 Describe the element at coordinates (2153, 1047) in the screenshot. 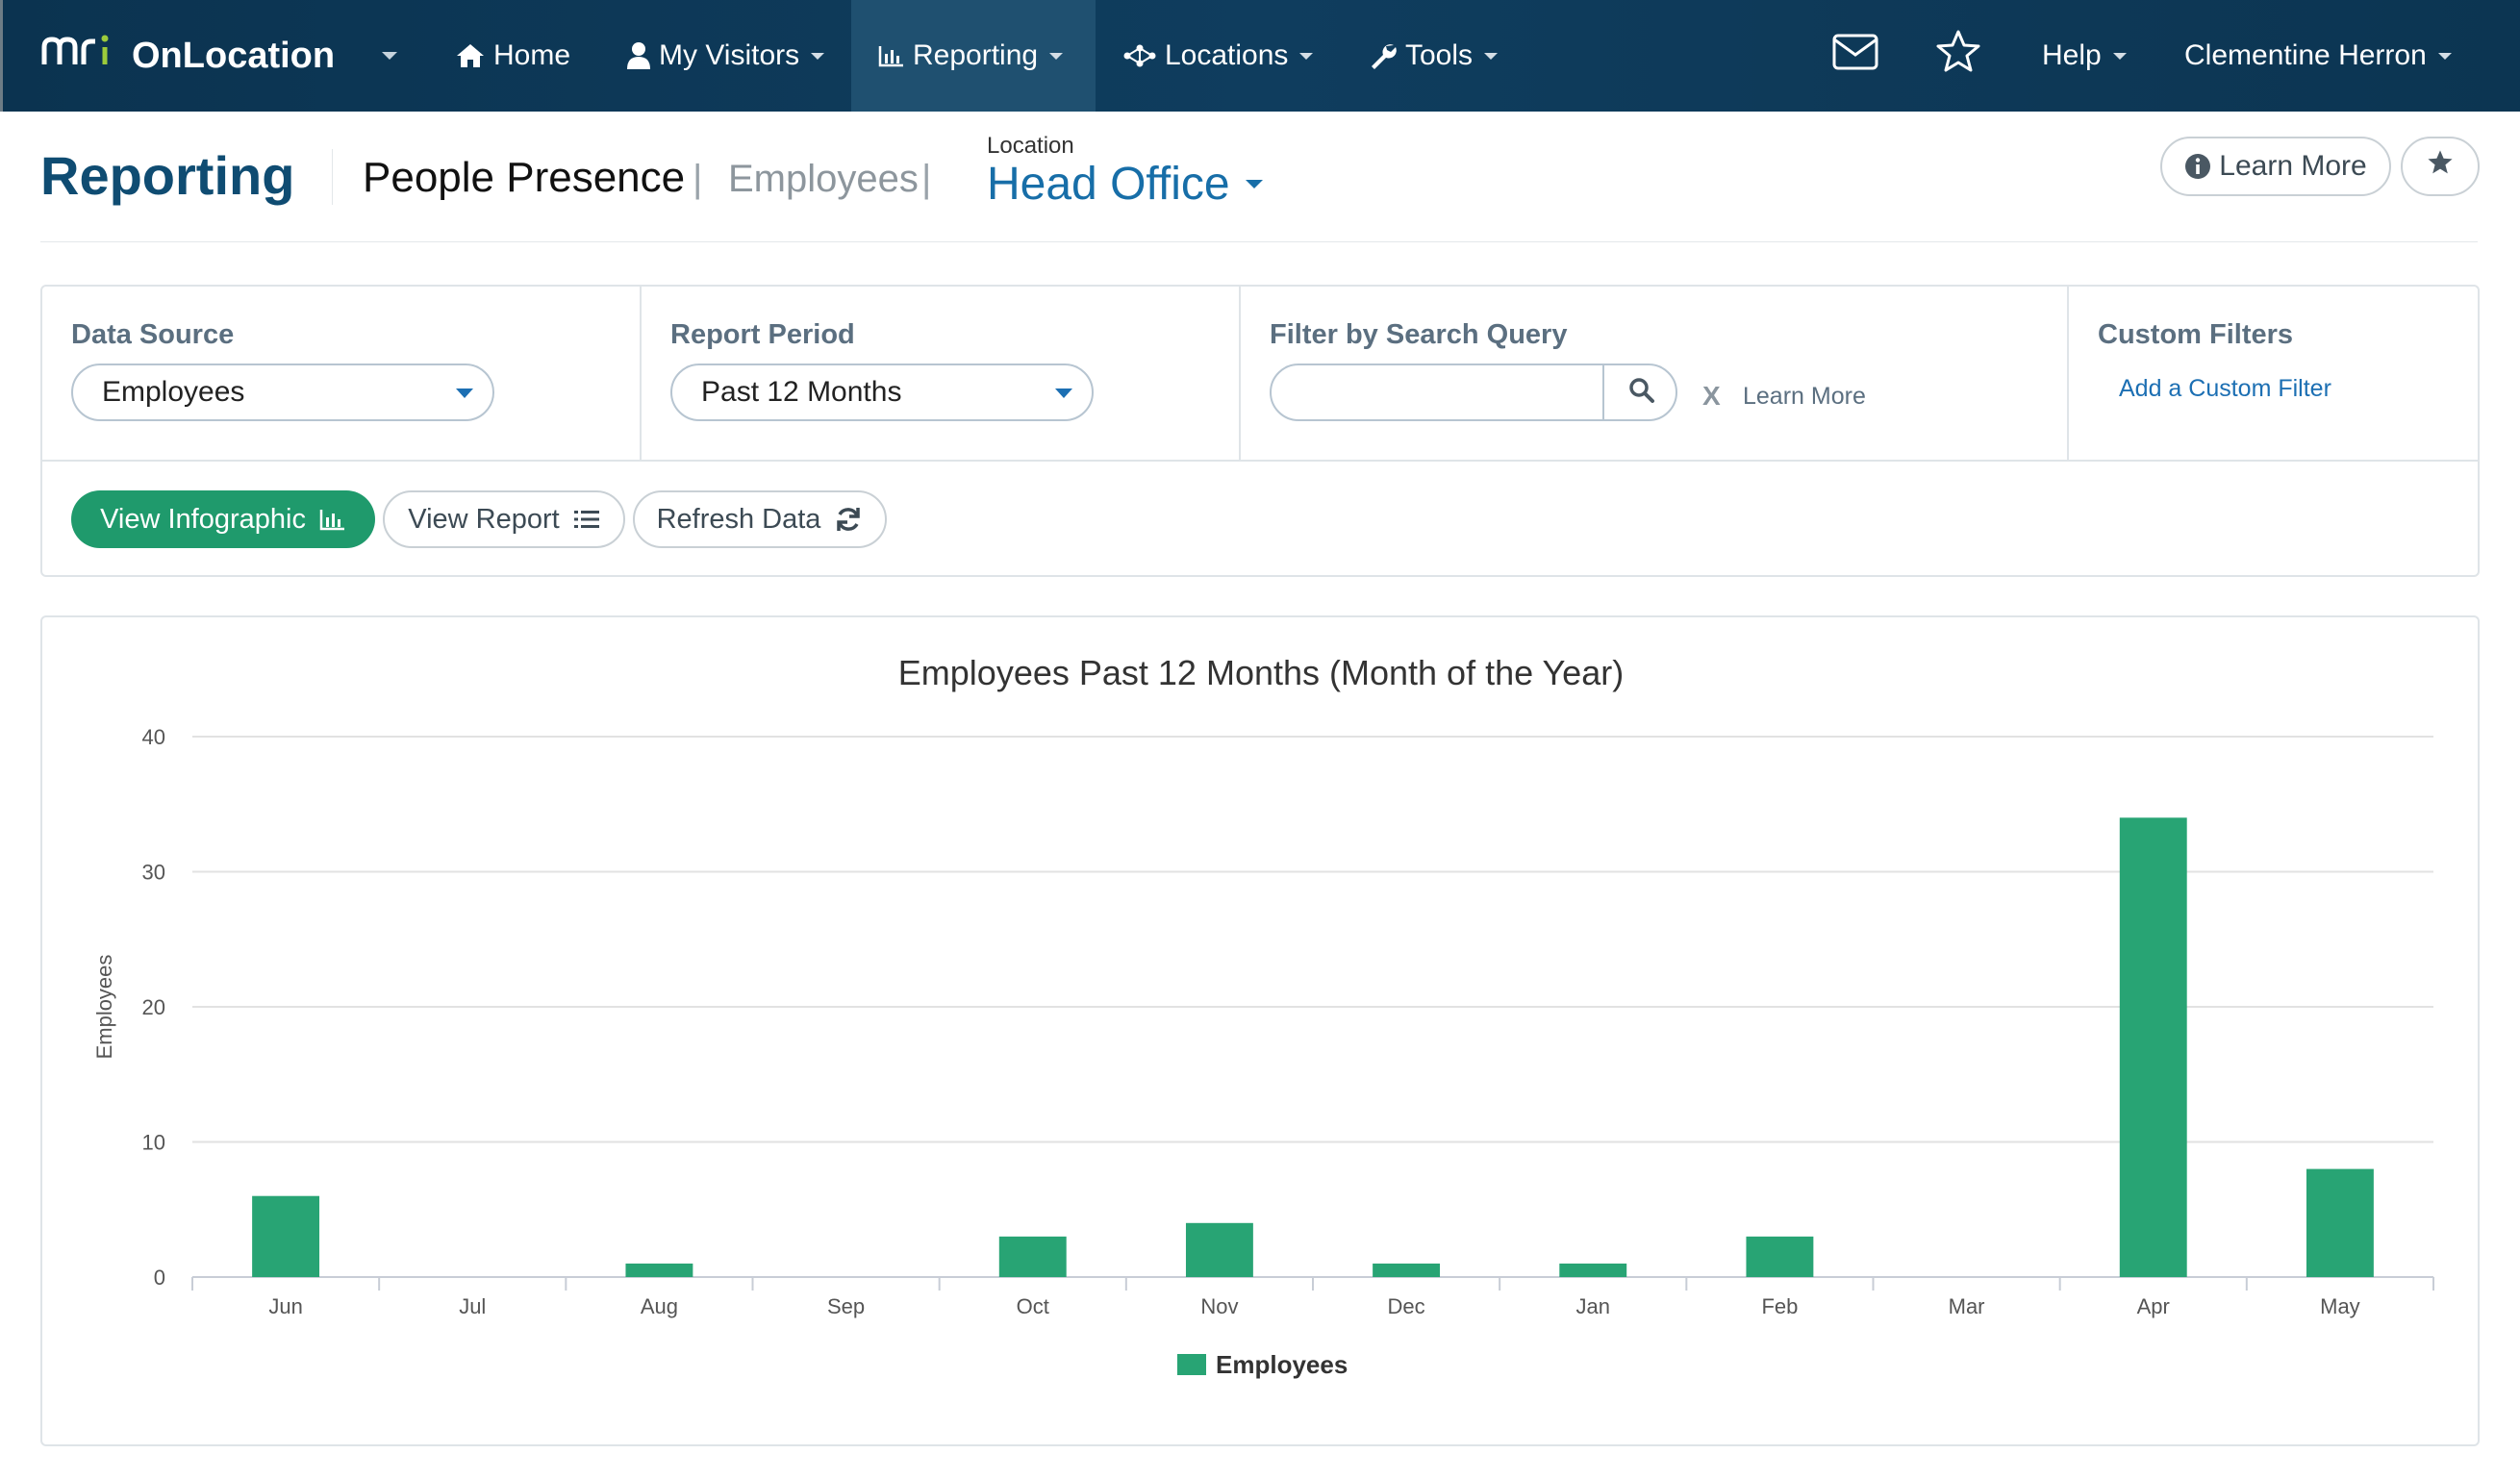

I see `bar-apr` at that location.